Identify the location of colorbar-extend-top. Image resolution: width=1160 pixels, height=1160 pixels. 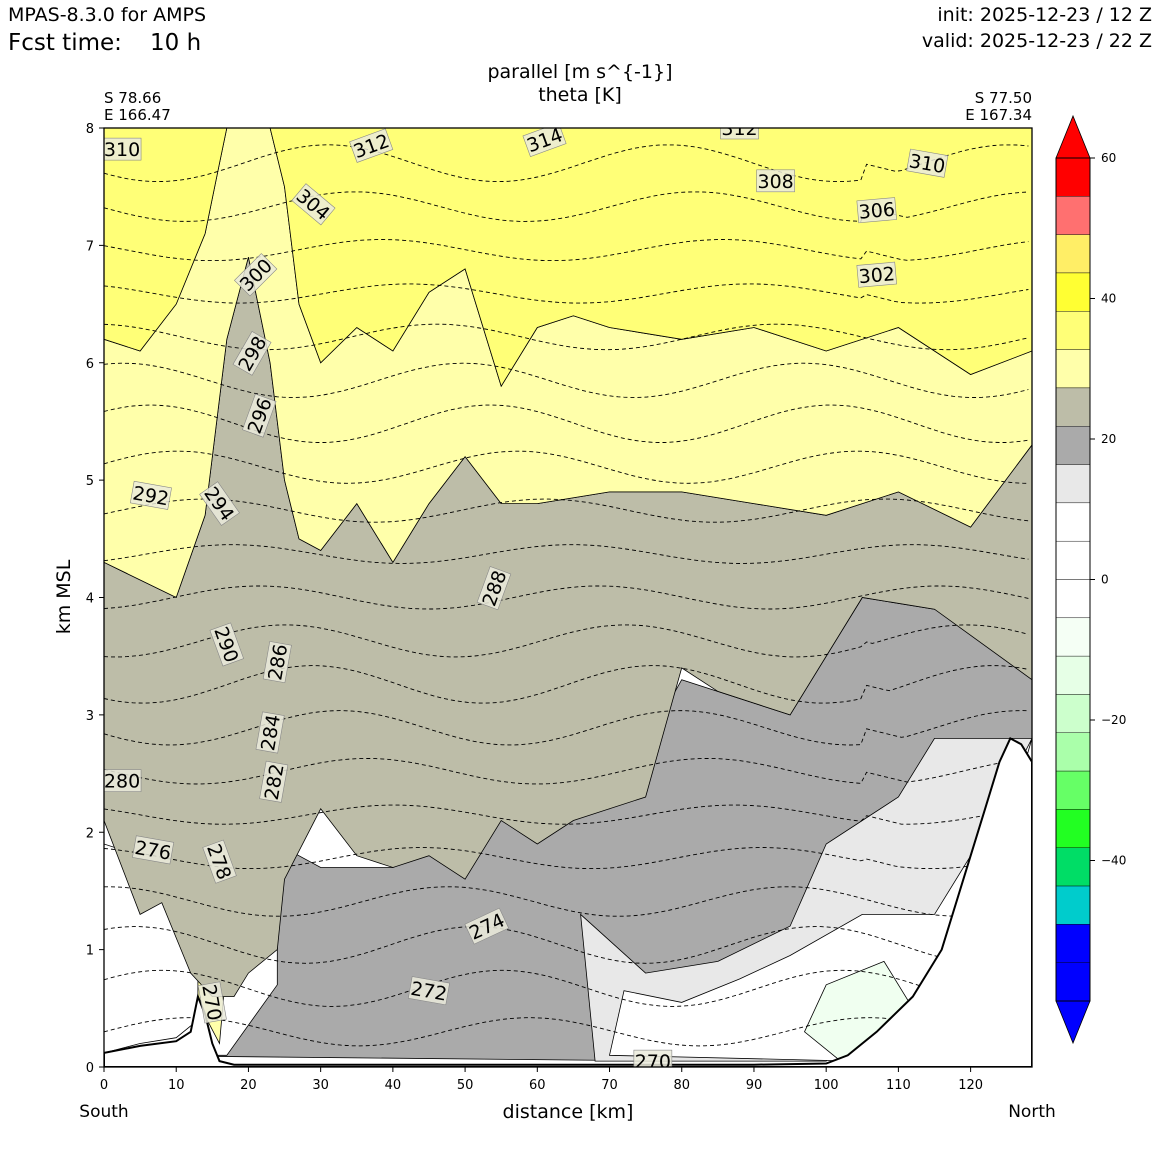
(1073, 136).